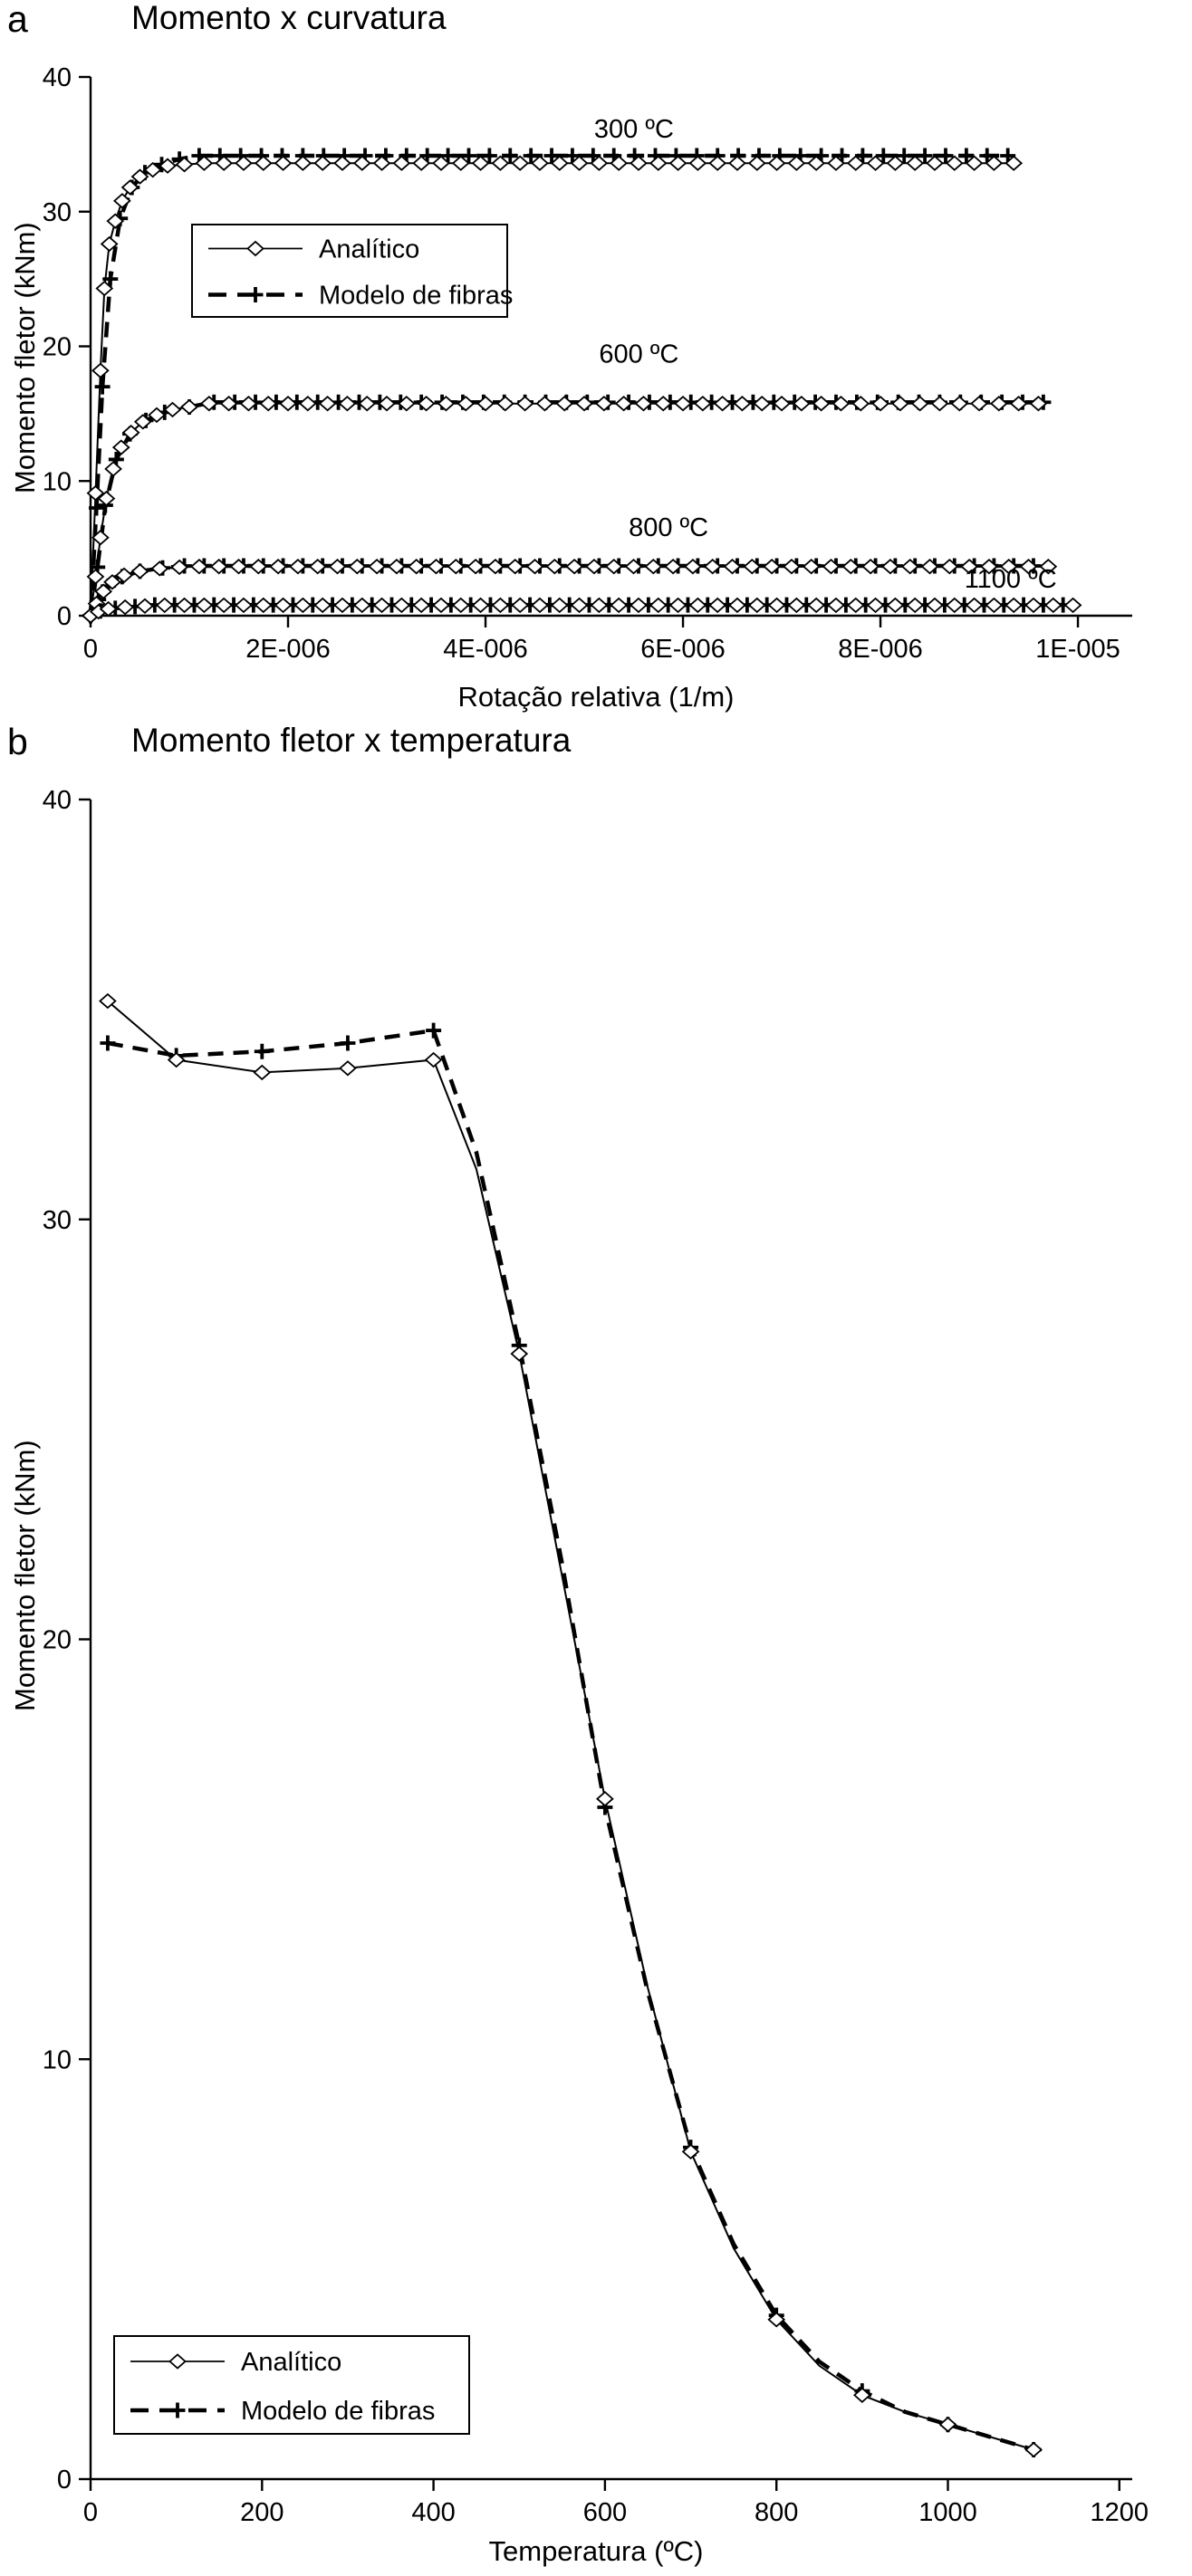 This screenshot has height=2576, width=1192. I want to click on x-tick-label: 1E-005, so click(1077, 649).